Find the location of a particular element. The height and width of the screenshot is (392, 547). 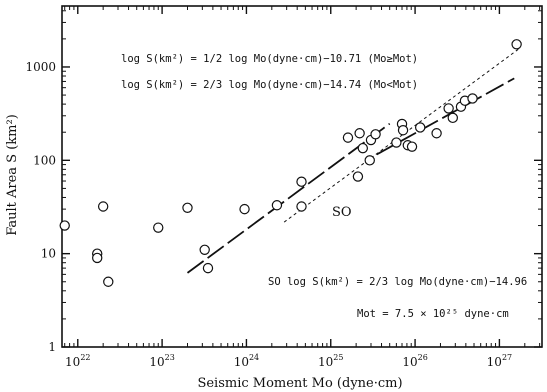

y-tick-label: 10 is located at coordinates (48, 254).